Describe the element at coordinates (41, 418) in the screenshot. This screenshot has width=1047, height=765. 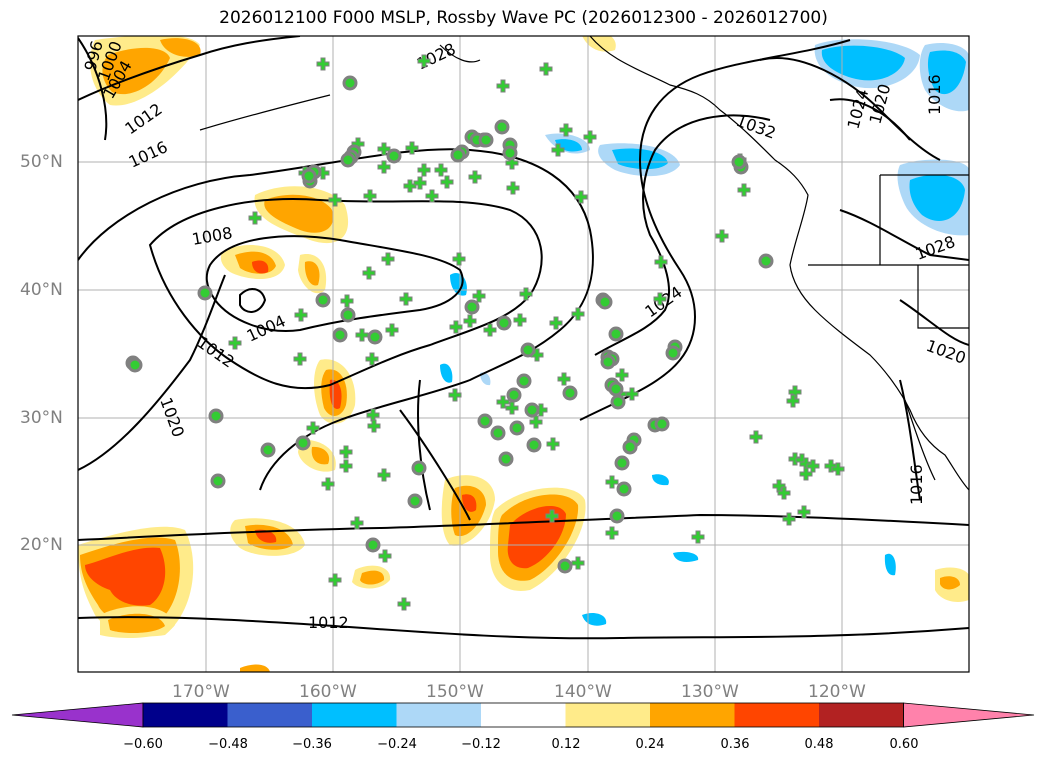
I see `lat-label: 30°N` at that location.